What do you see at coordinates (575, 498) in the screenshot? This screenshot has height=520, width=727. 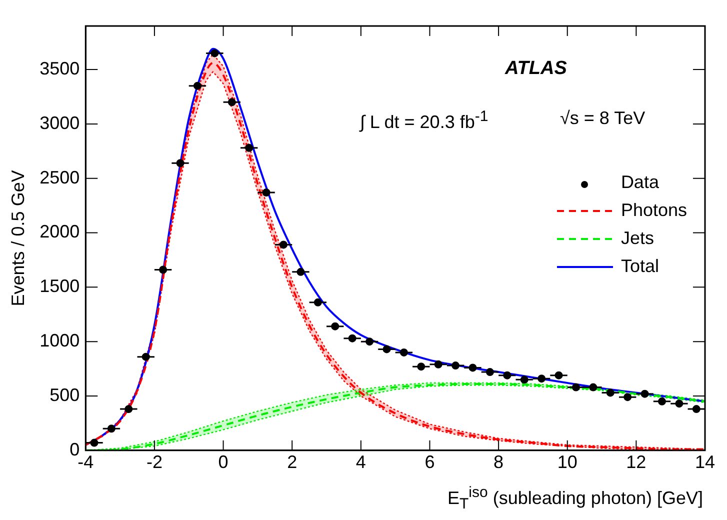 I see `x-axis-title: E$_{T}$$^{iso}$ (subleading photon) [GeV]` at bounding box center [575, 498].